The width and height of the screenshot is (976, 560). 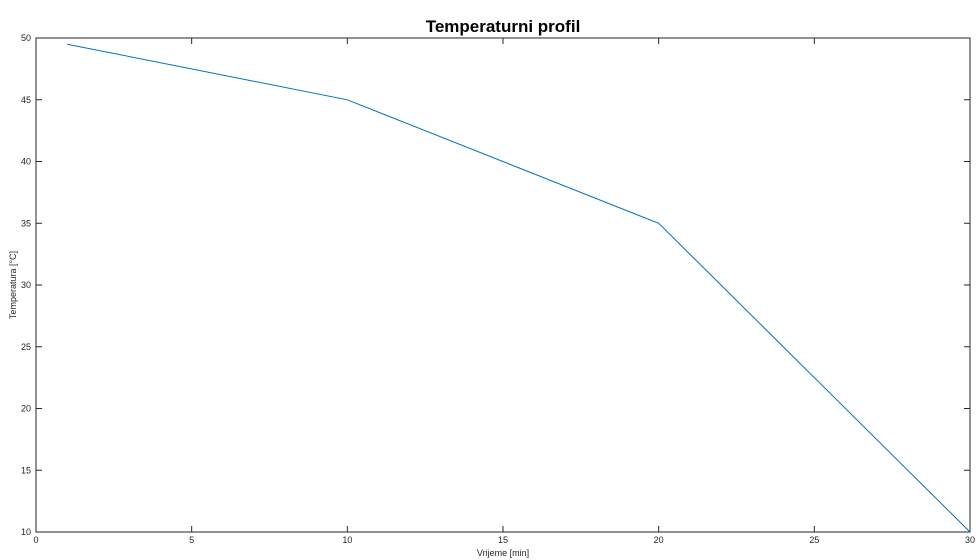 What do you see at coordinates (503, 26) in the screenshot?
I see `chart-title: Temperaturni profil` at bounding box center [503, 26].